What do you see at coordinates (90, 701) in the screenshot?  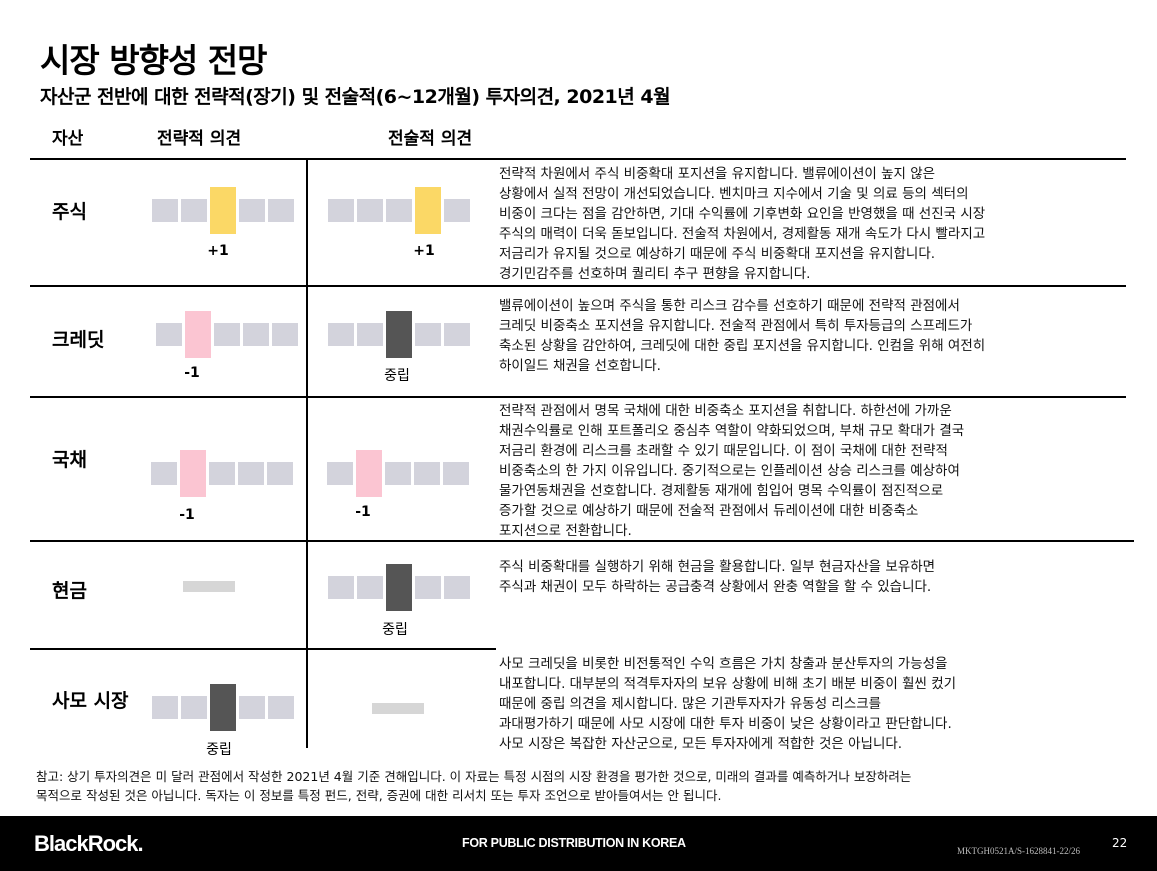 I see `row-label-private-markets: 사모 시장` at bounding box center [90, 701].